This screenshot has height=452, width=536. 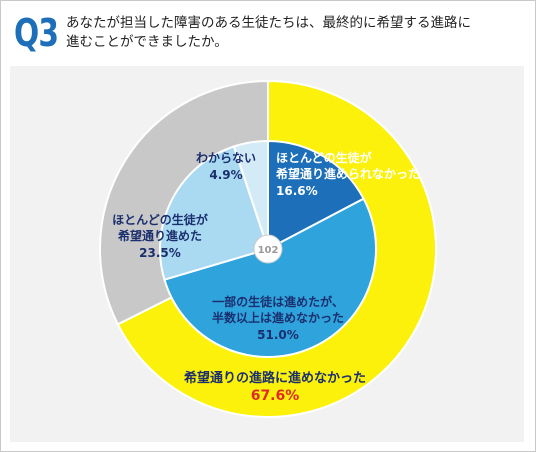 I want to click on question-line-1: あなたが担当した障害のある生徒たちは、最終的に希望する進路に, so click(x=268, y=23).